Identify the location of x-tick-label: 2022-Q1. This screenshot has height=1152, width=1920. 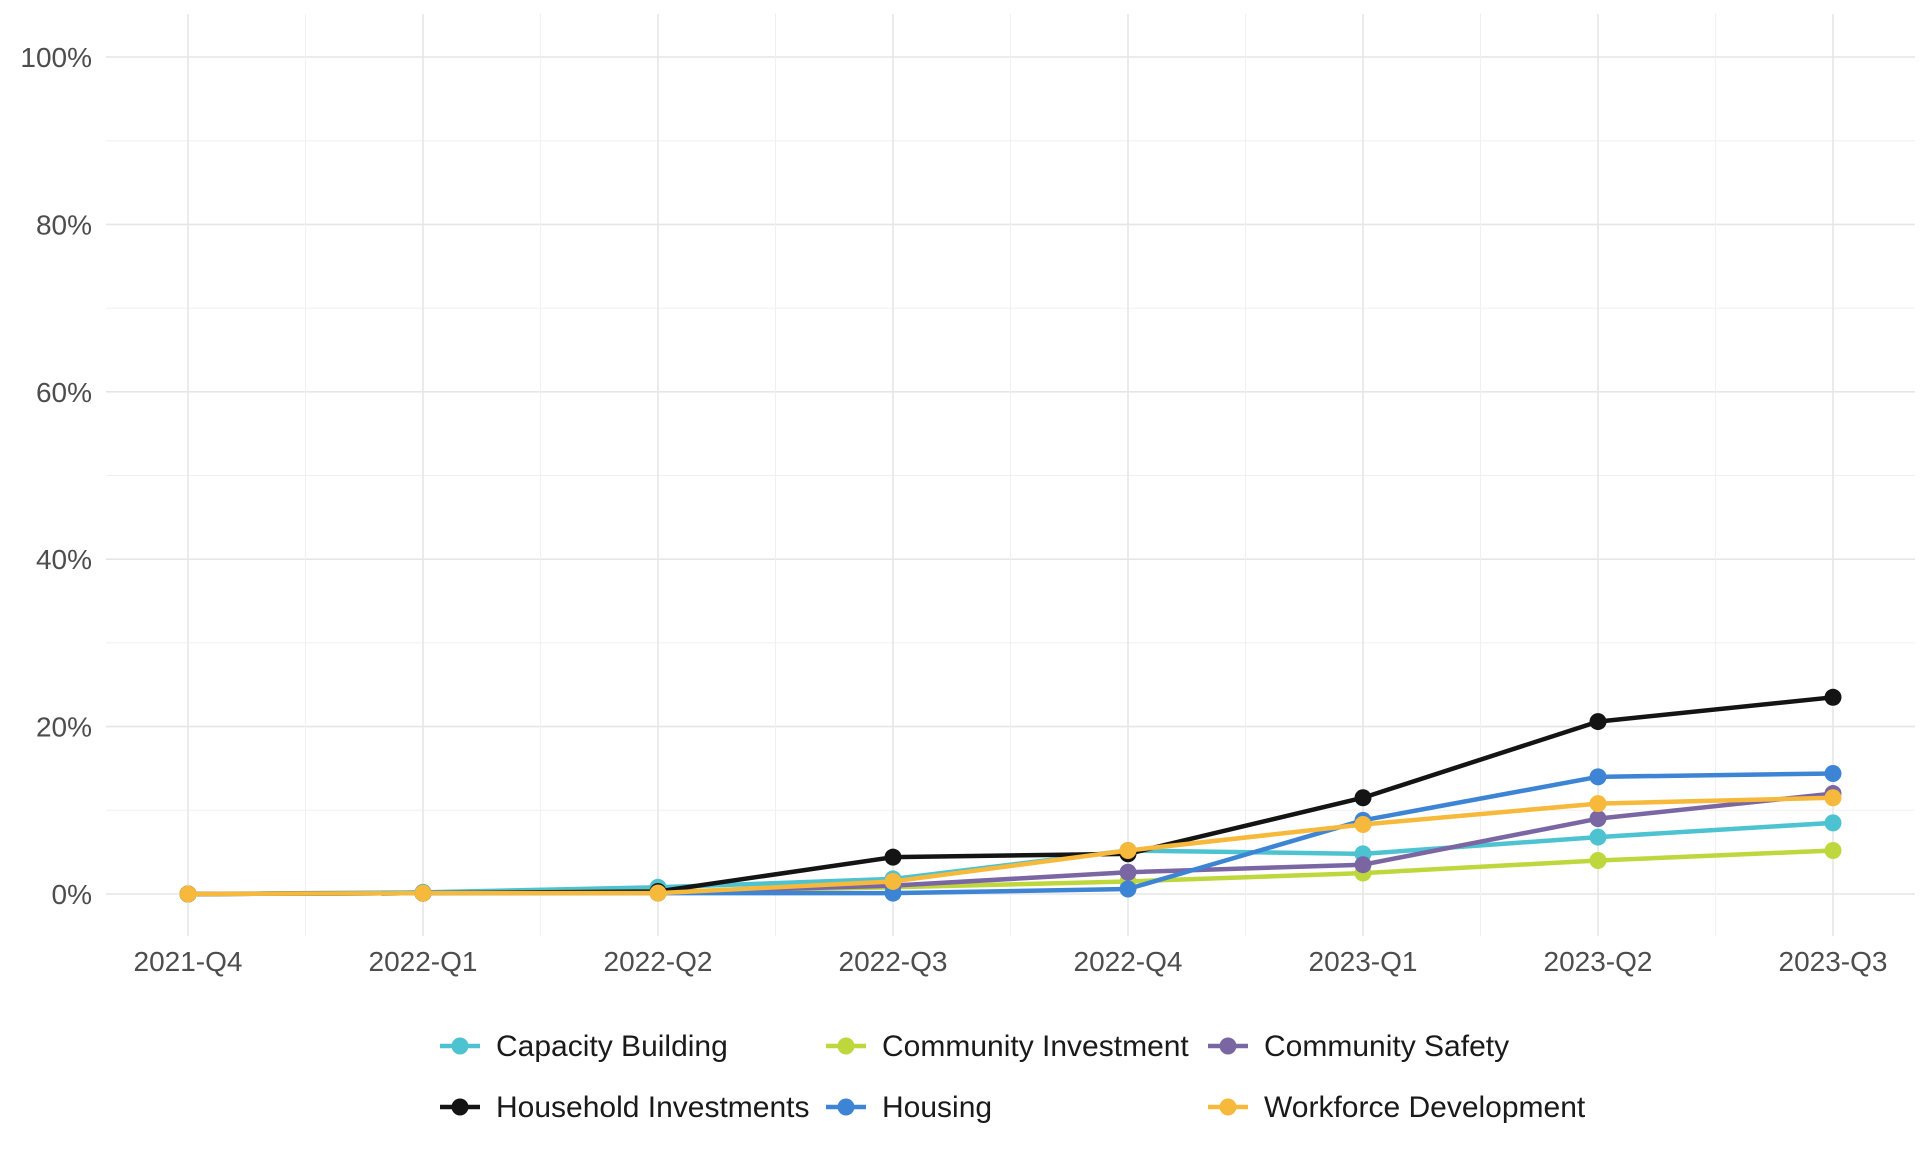
(423, 961).